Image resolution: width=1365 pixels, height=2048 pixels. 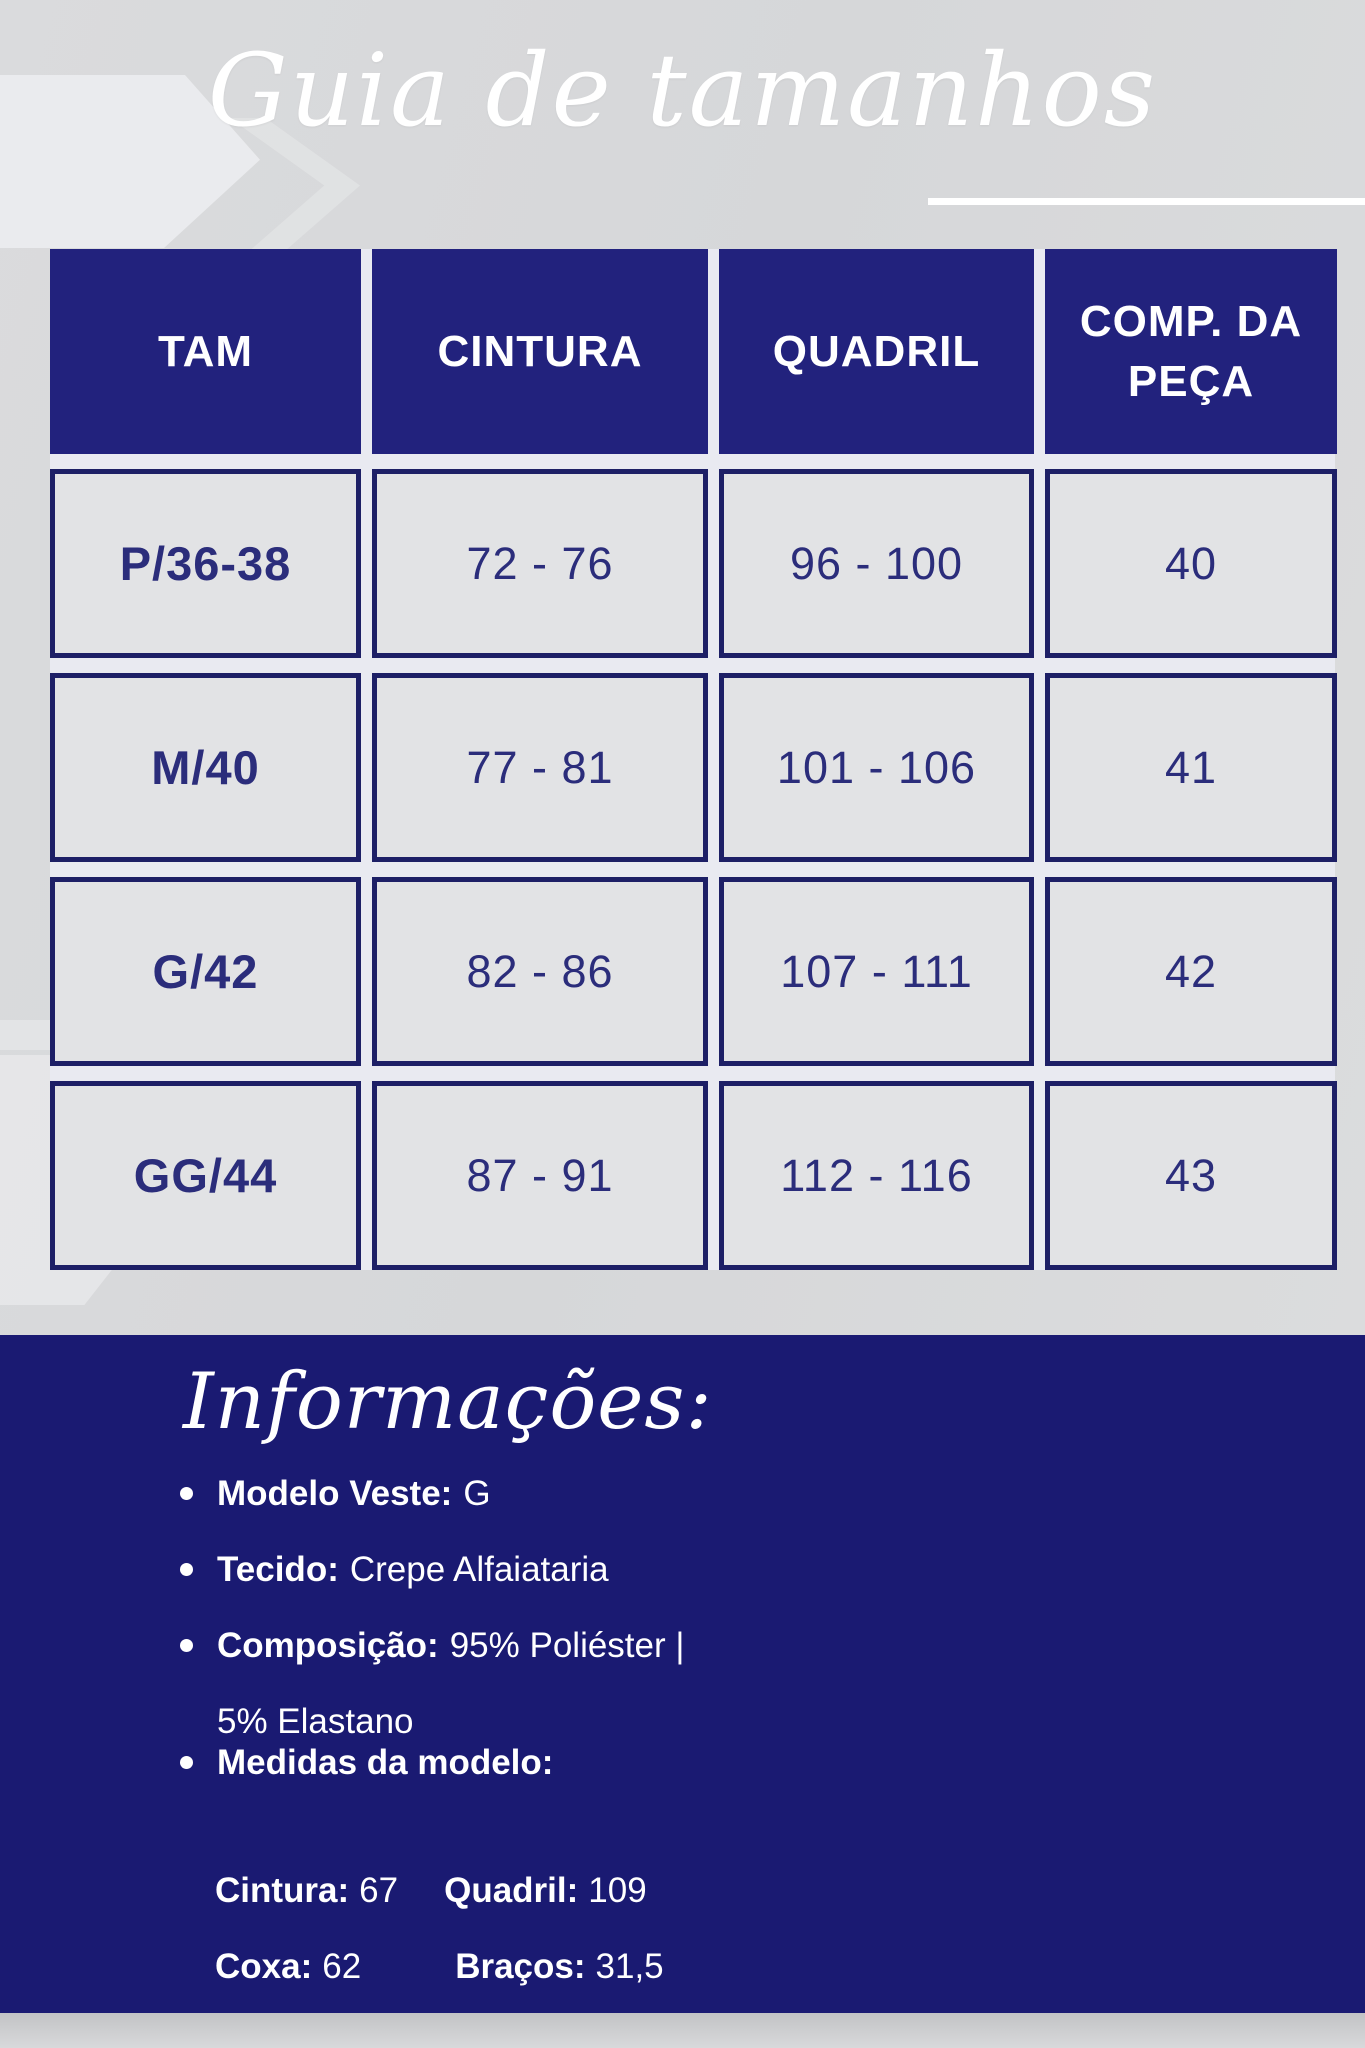 I want to click on header-cell-quadril: QUADRIL, so click(x=876, y=351).